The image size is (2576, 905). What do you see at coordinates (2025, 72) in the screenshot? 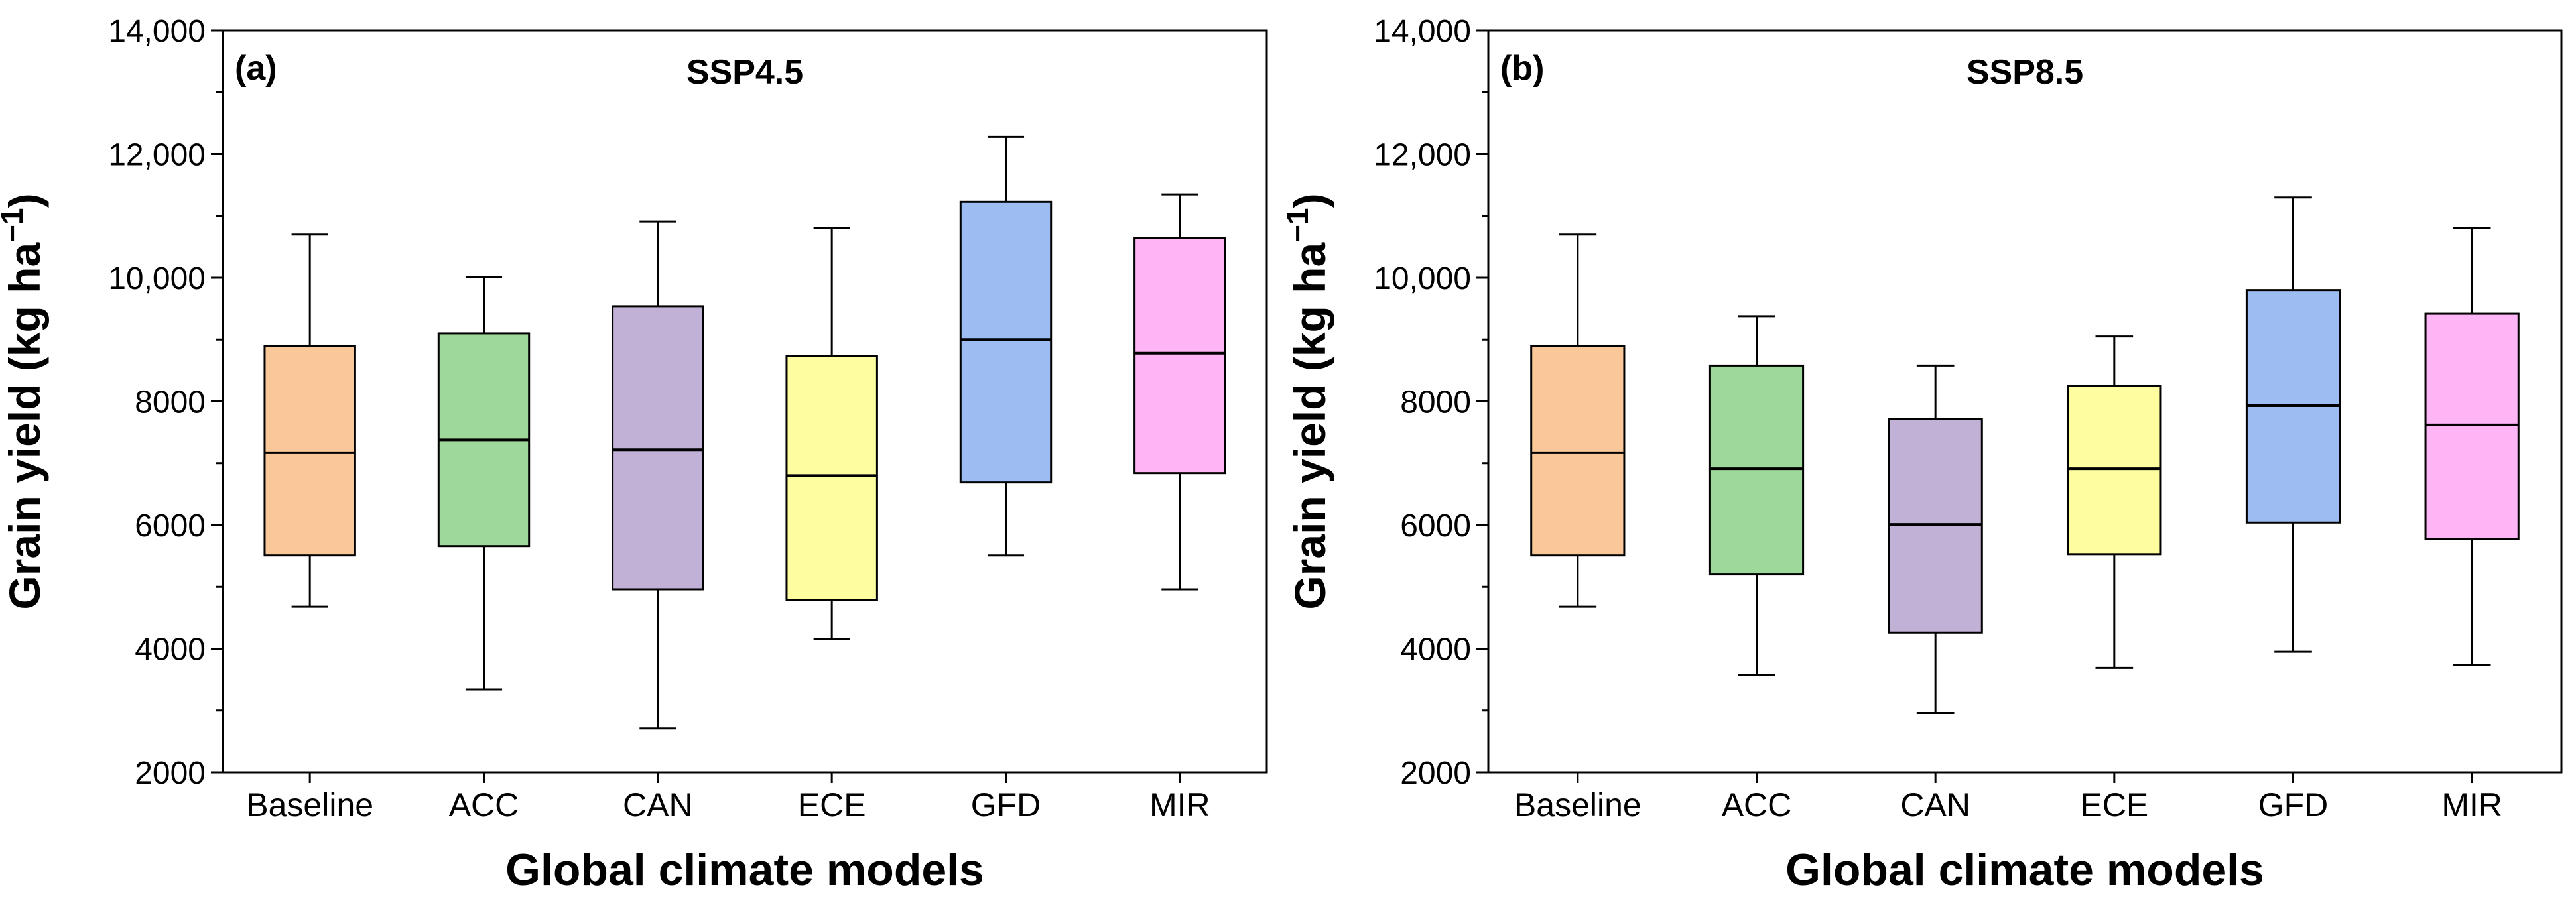
I see `chart-title: SSP8.5` at bounding box center [2025, 72].